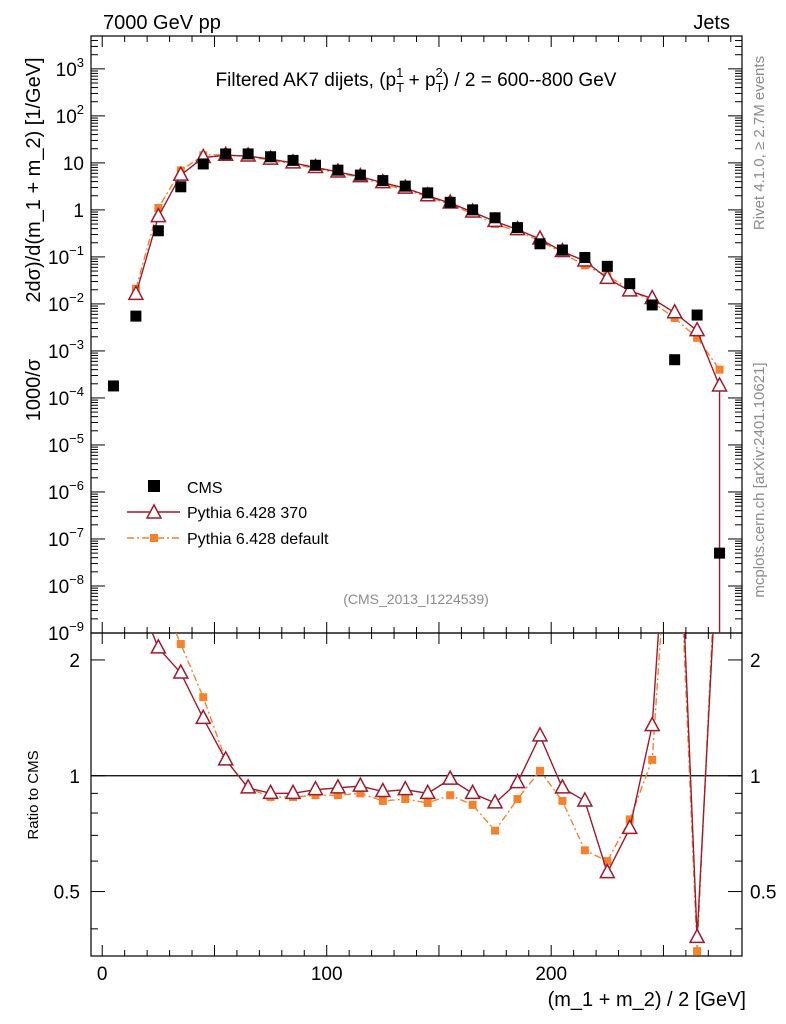  I want to click on main-y-tick-label: 10⁻⁷, so click(66, 538).